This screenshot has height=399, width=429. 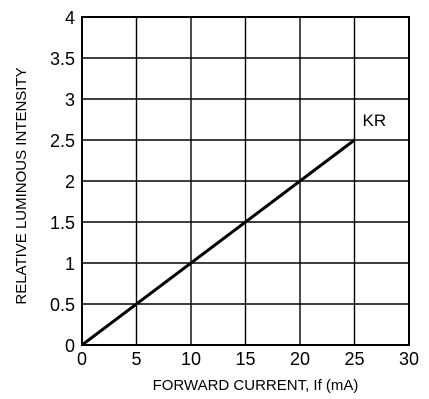 What do you see at coordinates (191, 359) in the screenshot?
I see `x-tick-label: 10` at bounding box center [191, 359].